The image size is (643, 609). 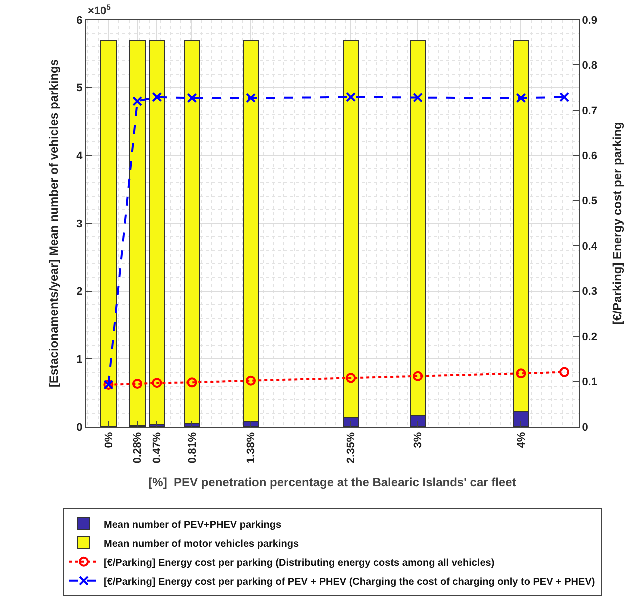 I want to click on y-tick-label: 2, so click(x=79, y=292).